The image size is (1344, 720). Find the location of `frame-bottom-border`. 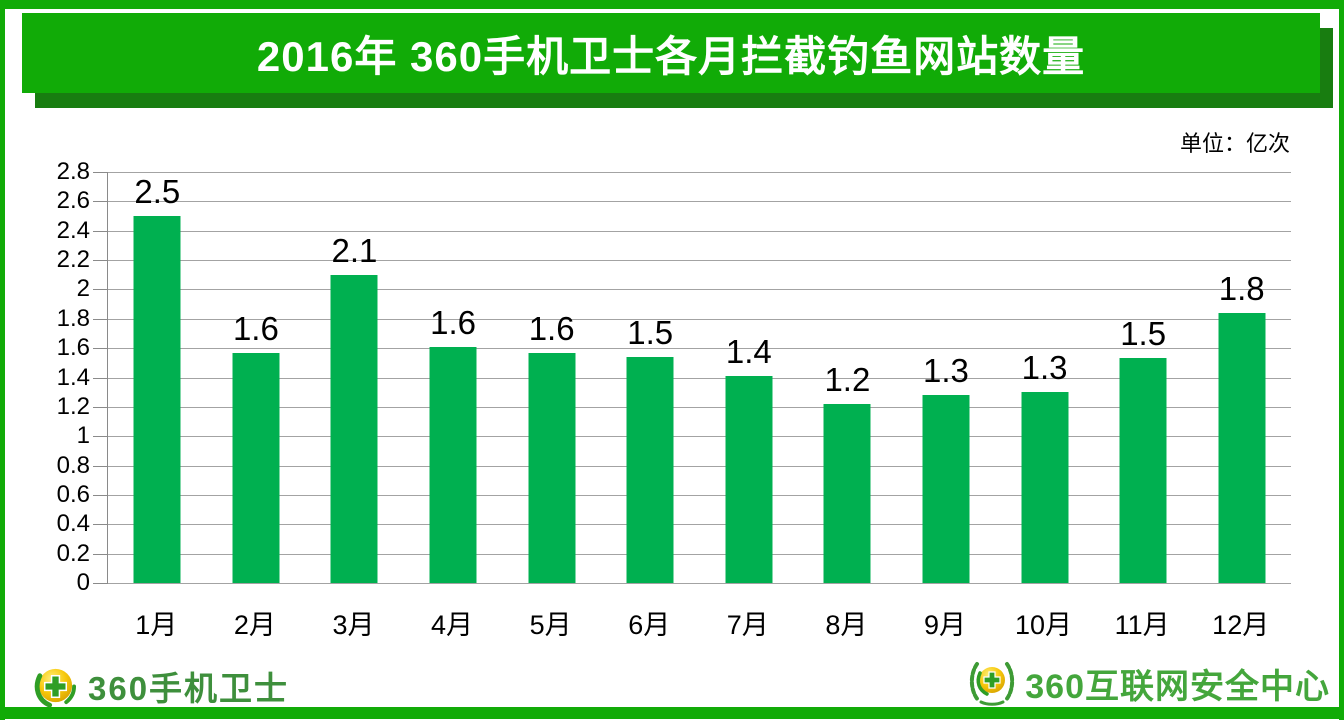

frame-bottom-border is located at coordinates (672, 713).